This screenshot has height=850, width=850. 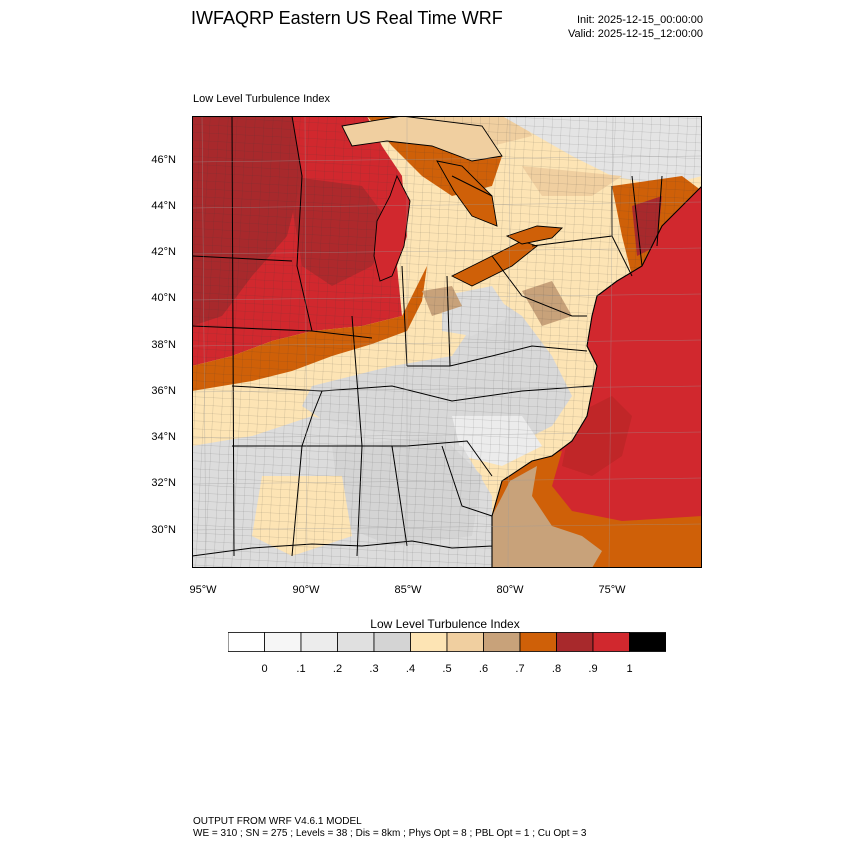 I want to click on lon-label: 75°W, so click(x=612, y=590).